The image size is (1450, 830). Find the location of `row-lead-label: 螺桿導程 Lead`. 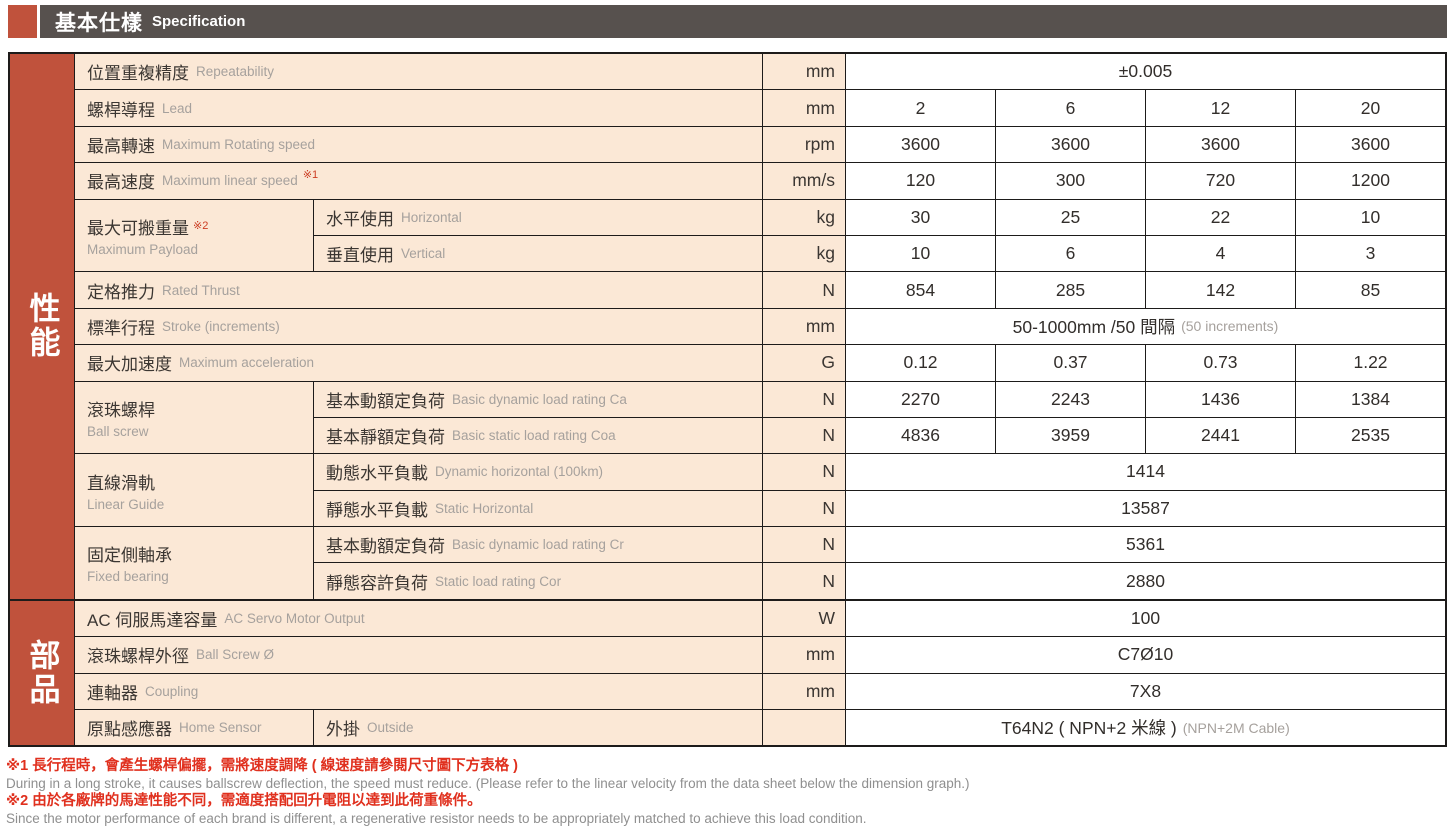

row-lead-label: 螺桿導程 Lead is located at coordinates (418, 108).